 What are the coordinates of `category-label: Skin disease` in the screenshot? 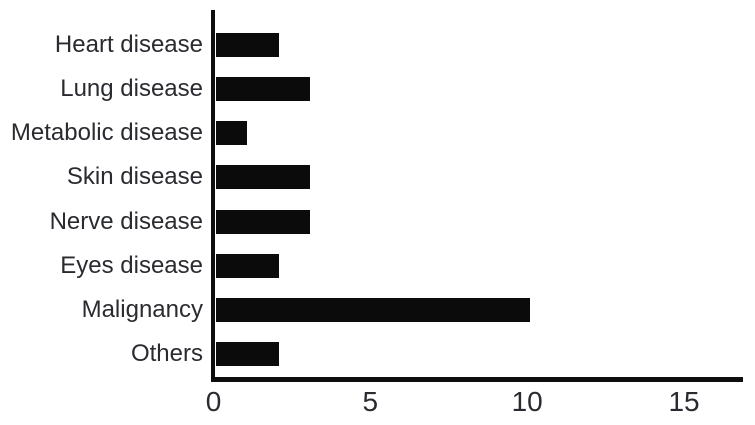 It's located at (134, 177).